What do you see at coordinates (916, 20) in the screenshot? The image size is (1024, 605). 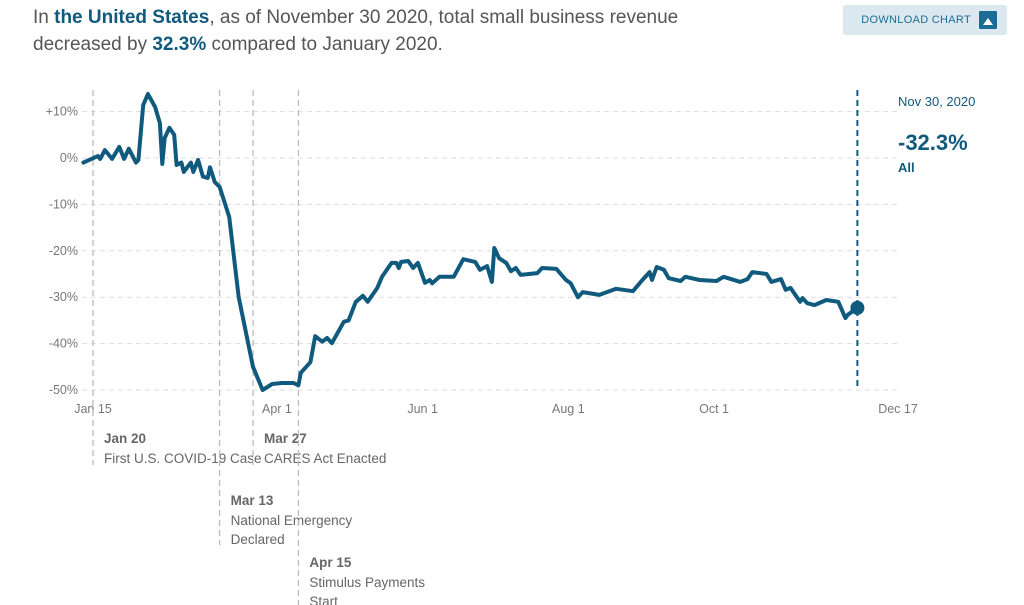 I see `download-chart-label: DOWNLOAD CHART` at bounding box center [916, 20].